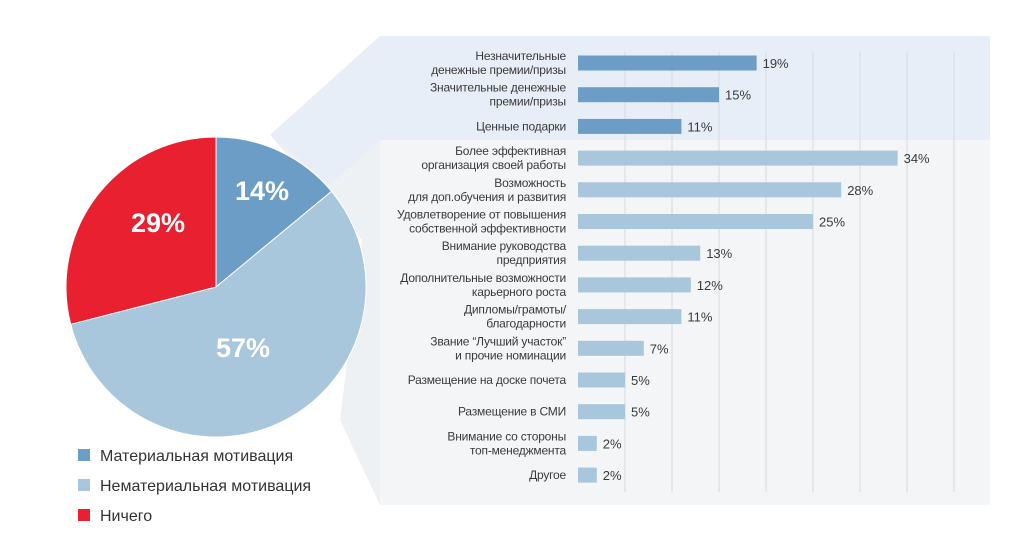 Image resolution: width=1024 pixels, height=555 pixels. Describe the element at coordinates (483, 278) in the screenshot. I see `bar-category-label: Дополнительные возможности` at that location.